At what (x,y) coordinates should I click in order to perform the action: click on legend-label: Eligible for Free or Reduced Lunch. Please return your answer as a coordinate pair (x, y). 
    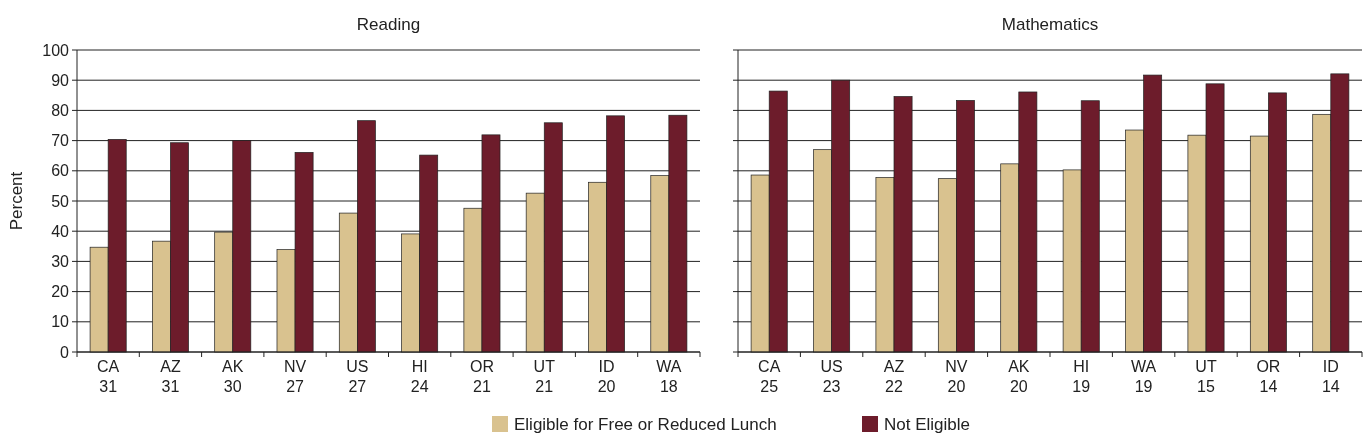
    Looking at the image, I should click on (645, 424).